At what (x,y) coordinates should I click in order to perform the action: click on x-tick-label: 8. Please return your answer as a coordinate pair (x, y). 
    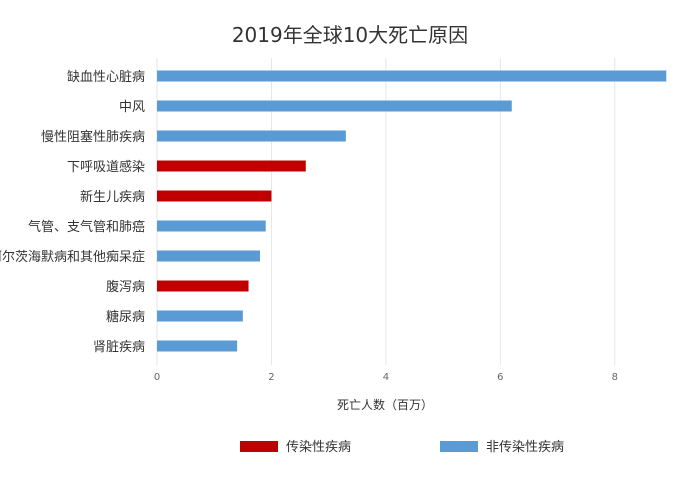
    Looking at the image, I should click on (615, 377).